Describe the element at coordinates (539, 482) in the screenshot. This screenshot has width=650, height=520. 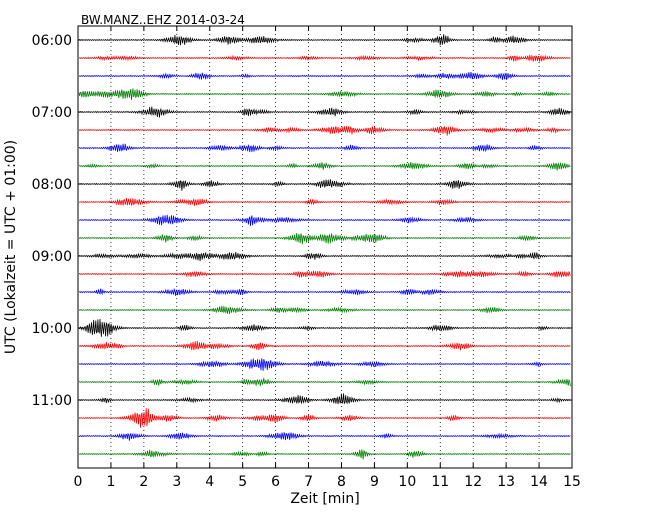
I see `x-tick-label: 14` at that location.